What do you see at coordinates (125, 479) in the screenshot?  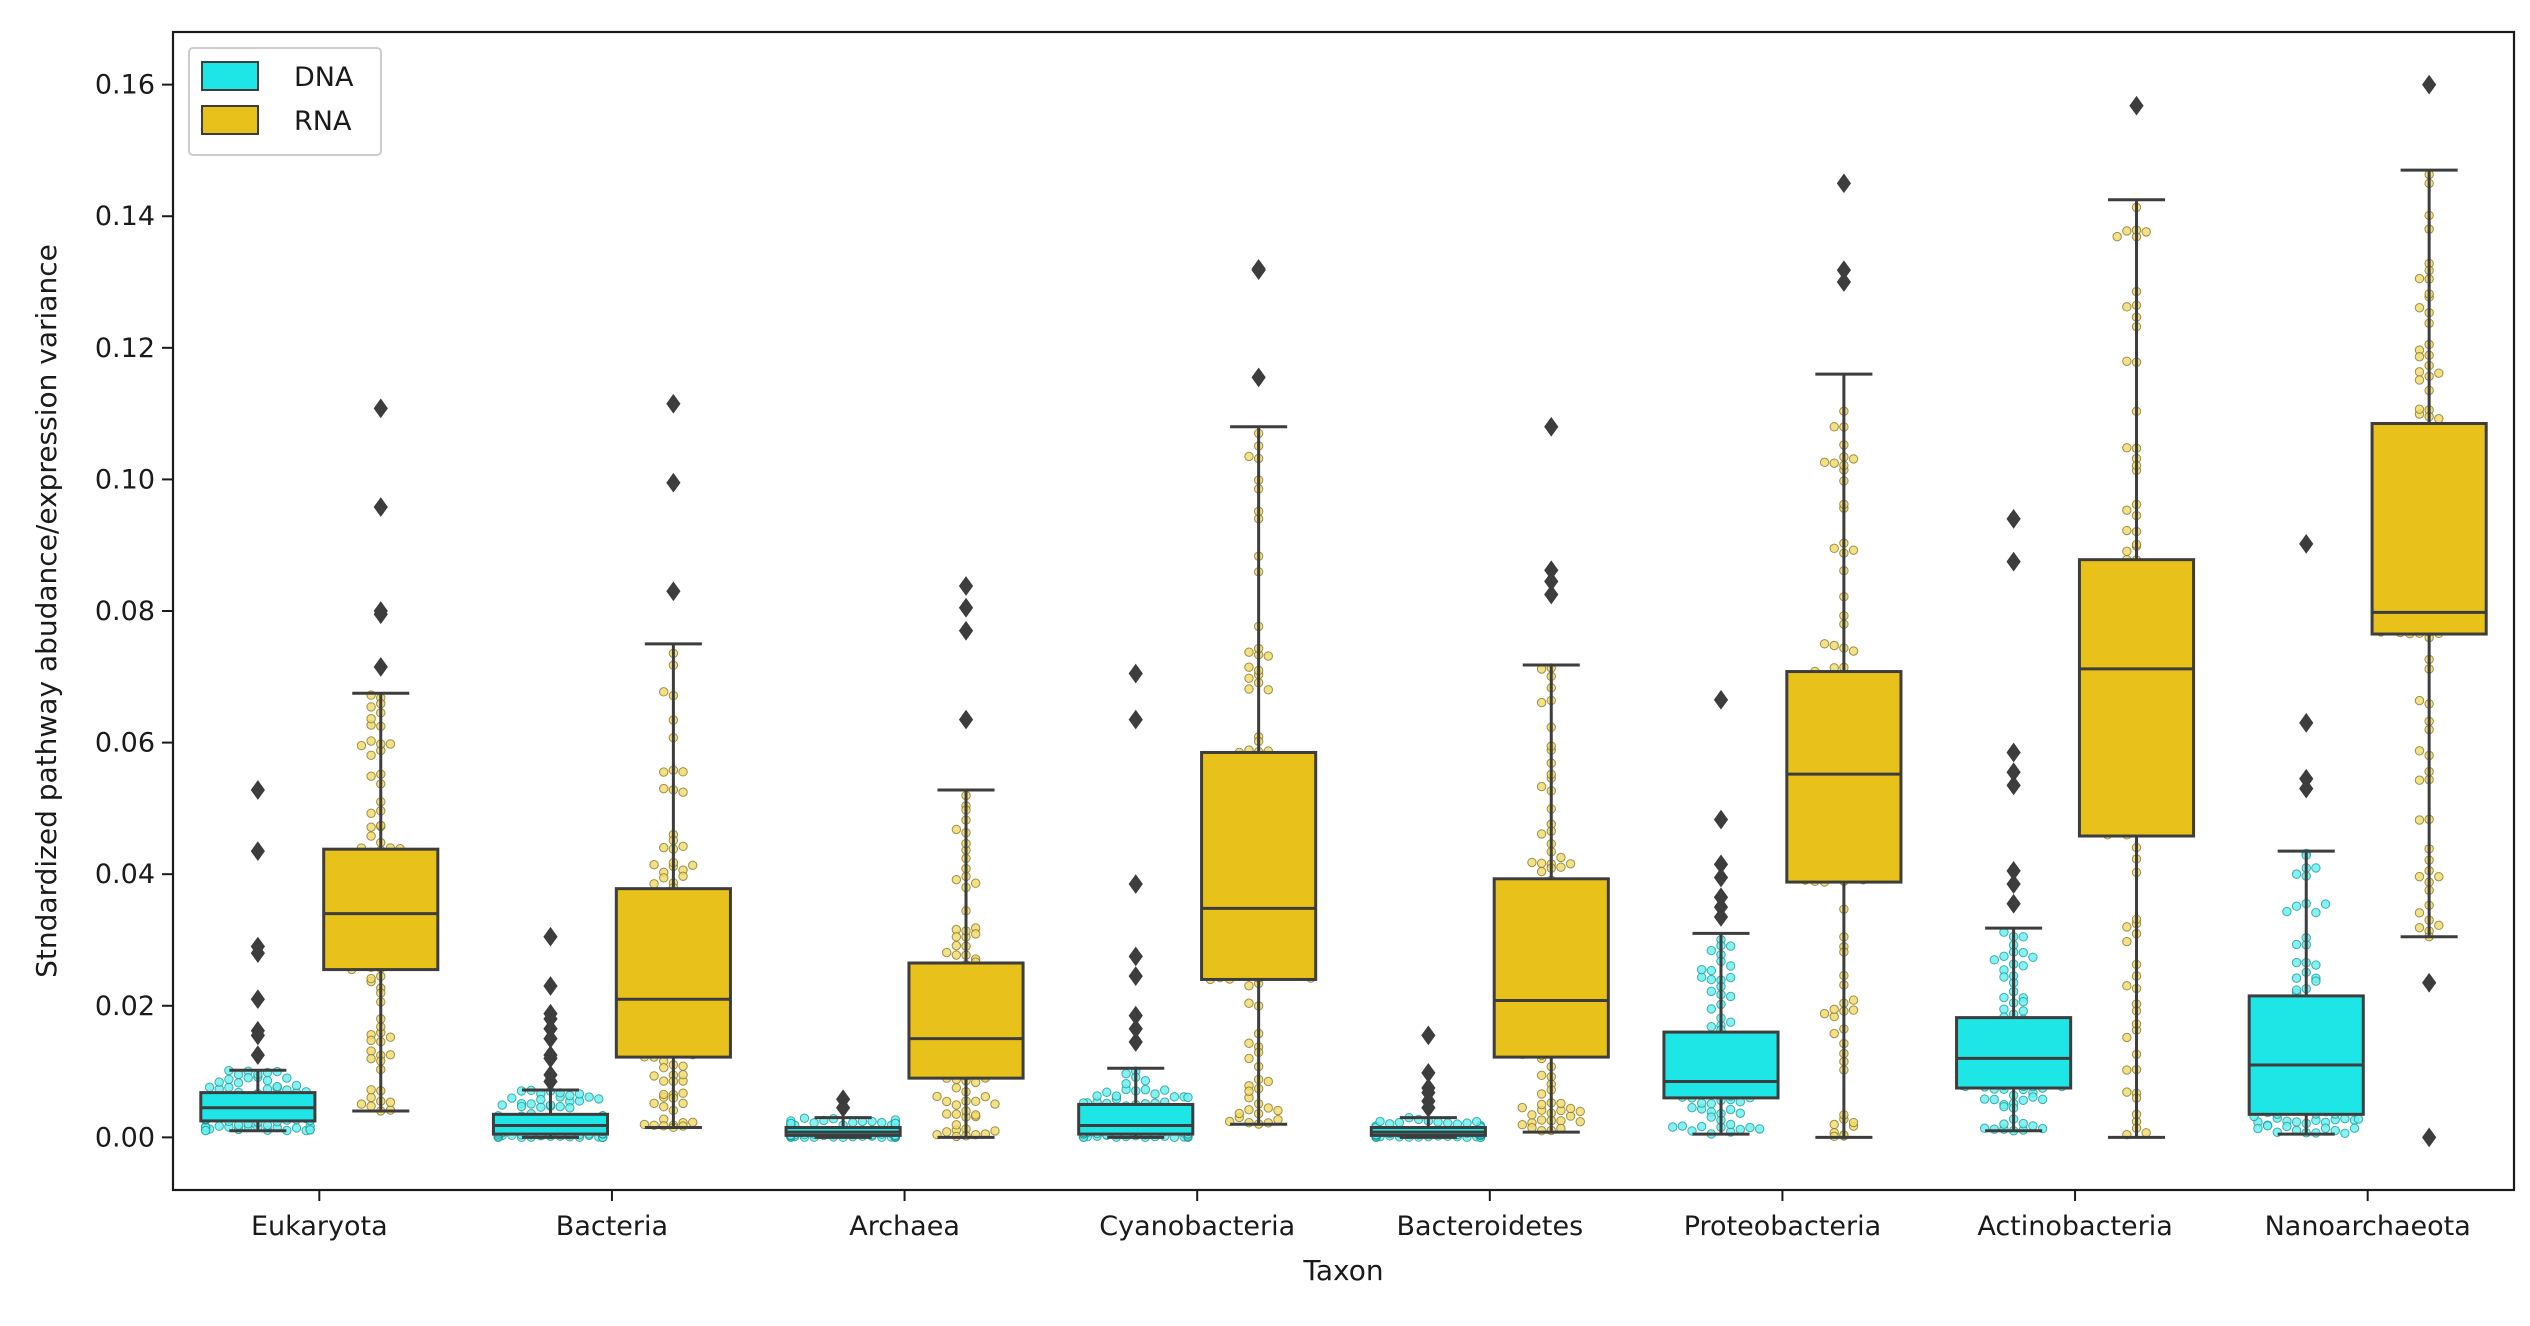 I see `y-tick-label: 0.10` at bounding box center [125, 479].